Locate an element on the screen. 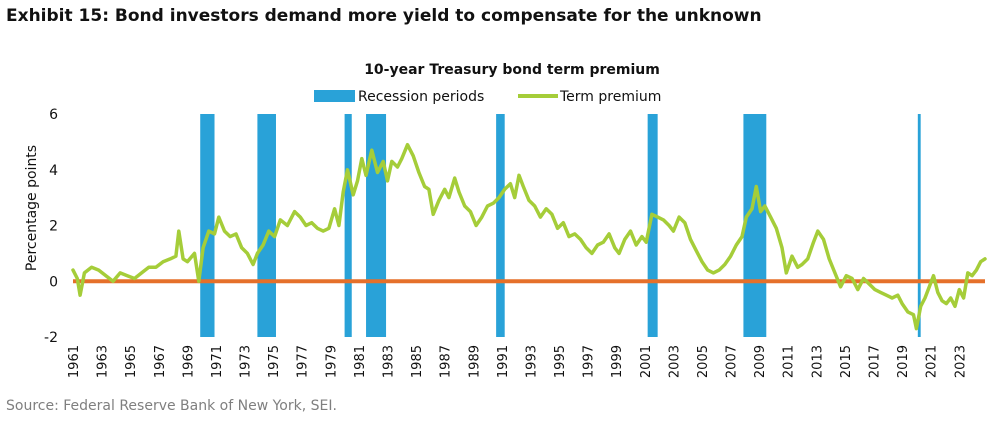 This screenshot has height=425, width=1002. x-tick-label: 1993 is located at coordinates (531, 361).